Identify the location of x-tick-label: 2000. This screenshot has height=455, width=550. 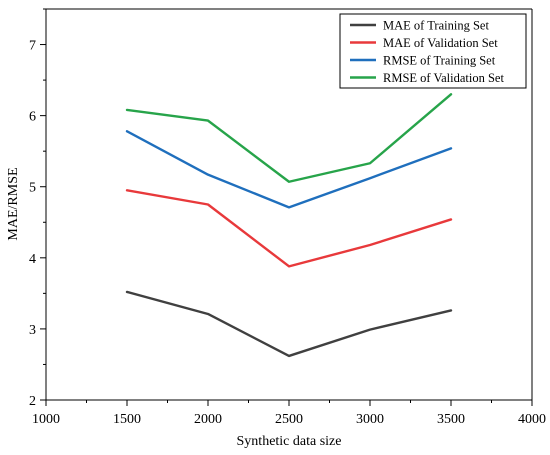
(208, 419).